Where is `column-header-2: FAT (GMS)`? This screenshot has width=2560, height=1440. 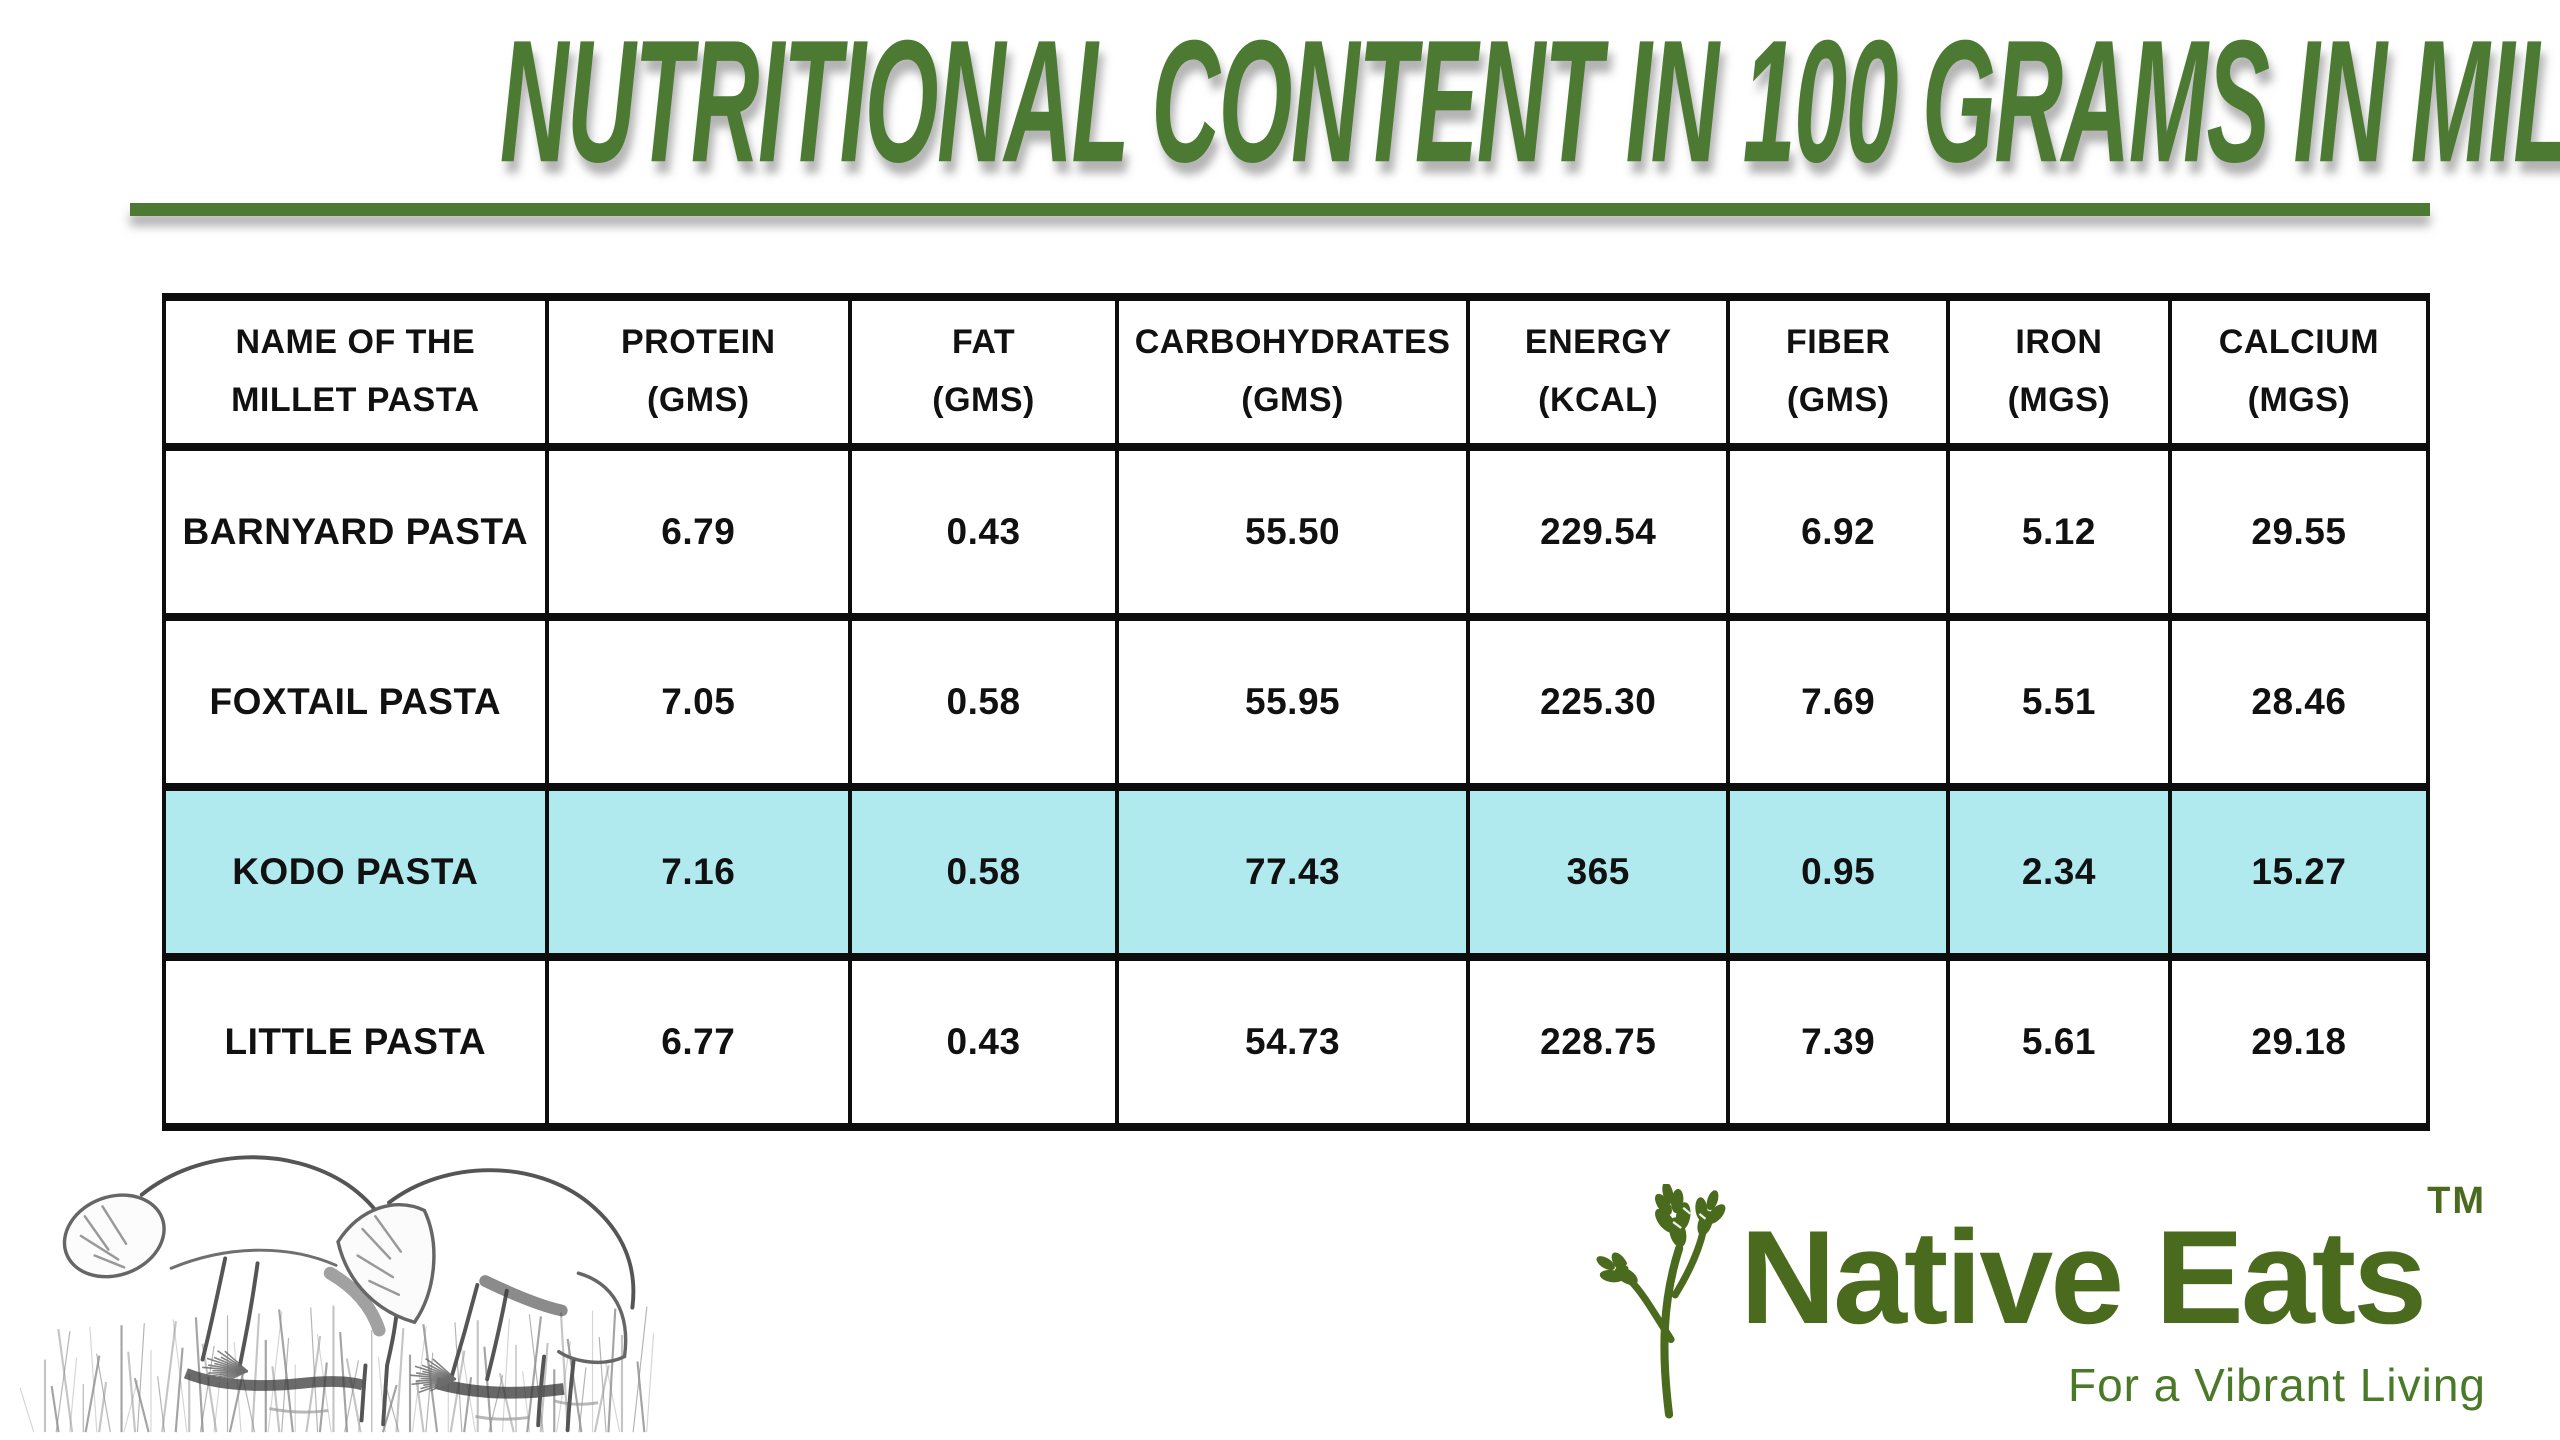 column-header-2: FAT (GMS) is located at coordinates (983, 372).